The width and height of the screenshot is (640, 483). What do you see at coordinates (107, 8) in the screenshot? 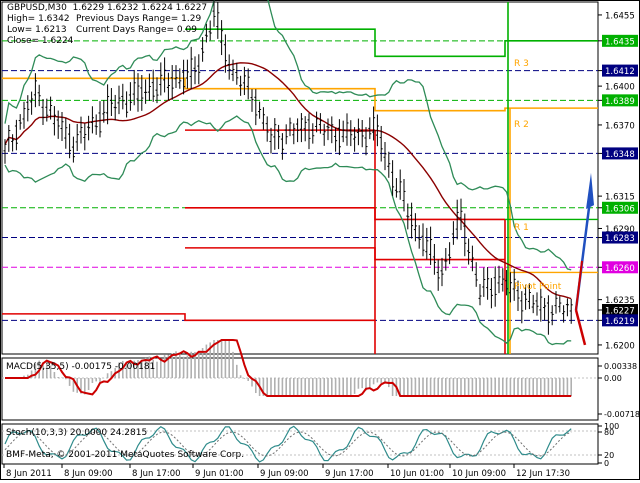
I see `symbol-line: GBPUSD,M30 1.6229 1.6232 1.6224 1.6227` at bounding box center [107, 8].